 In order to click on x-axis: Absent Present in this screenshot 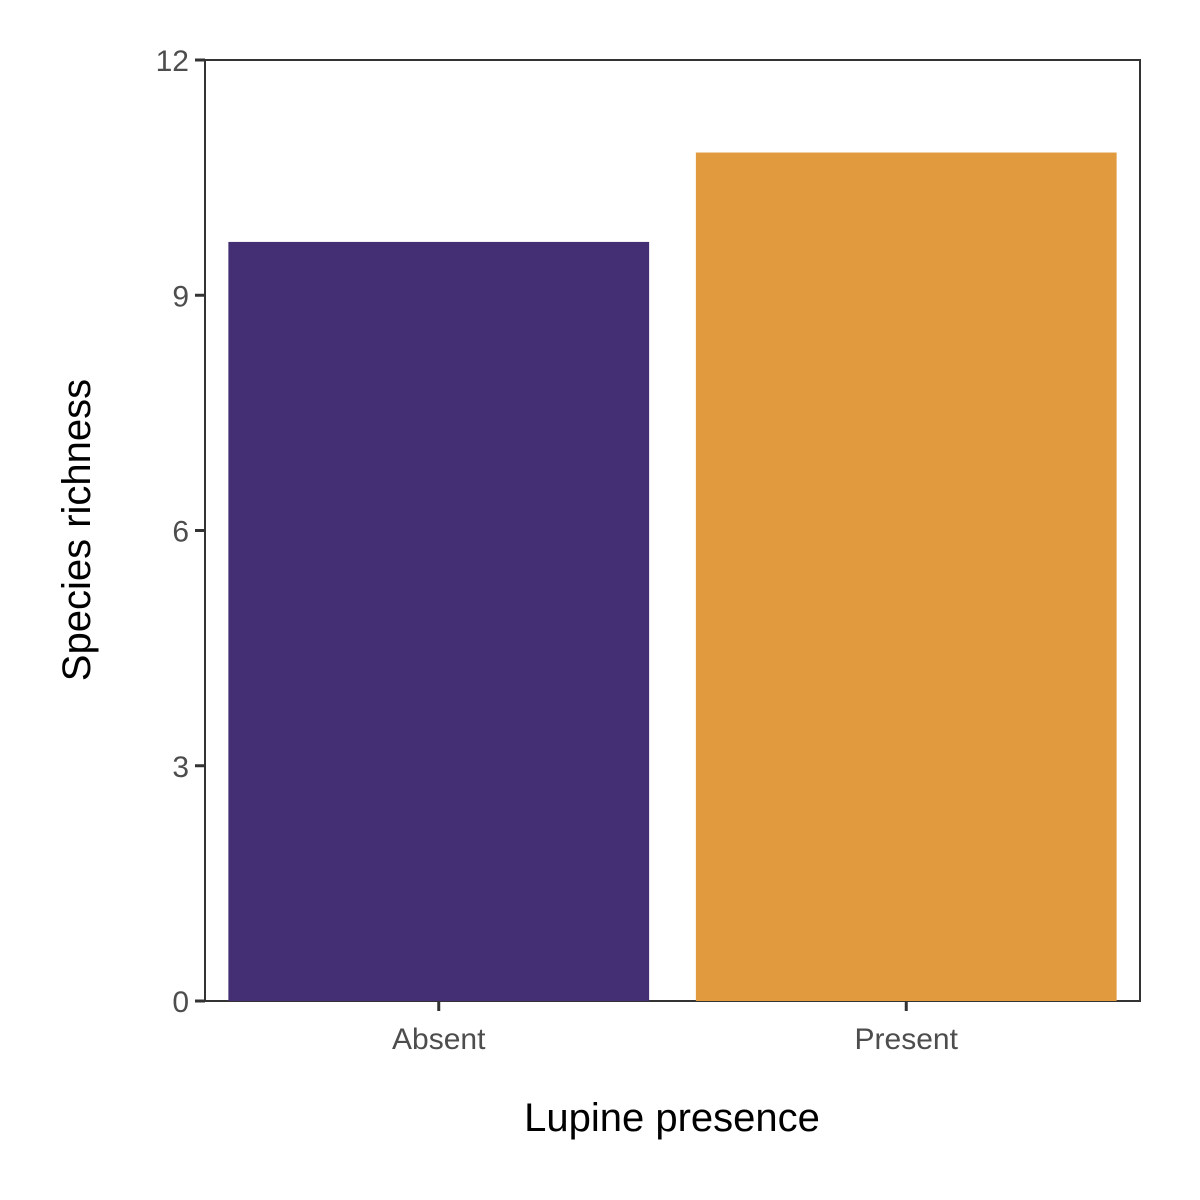, I will do `click(675, 1028)`.